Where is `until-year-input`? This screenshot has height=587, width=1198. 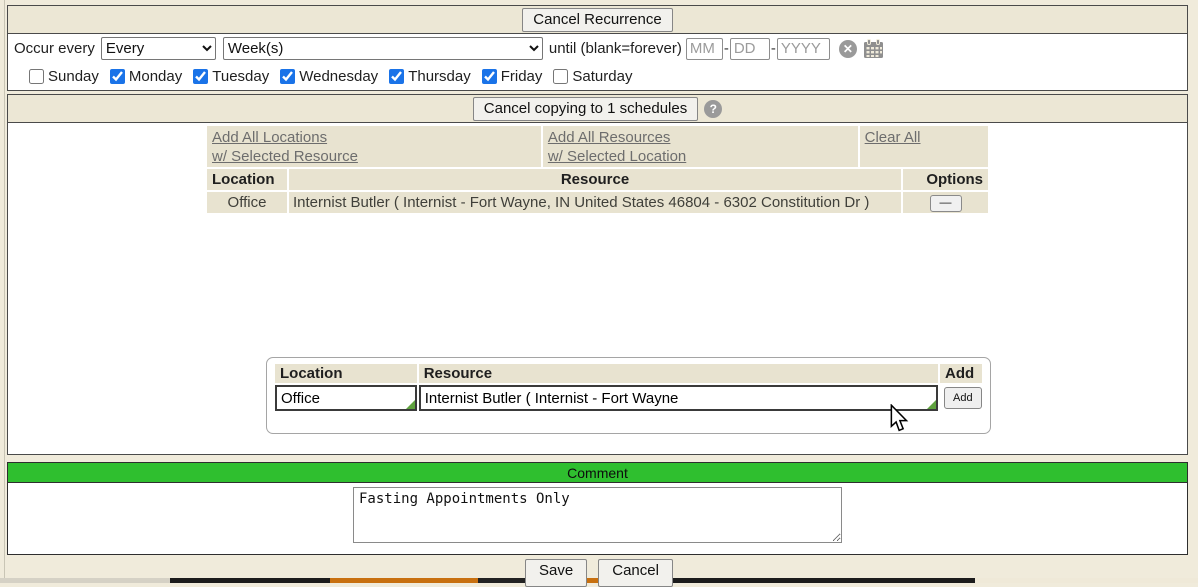 until-year-input is located at coordinates (803, 48).